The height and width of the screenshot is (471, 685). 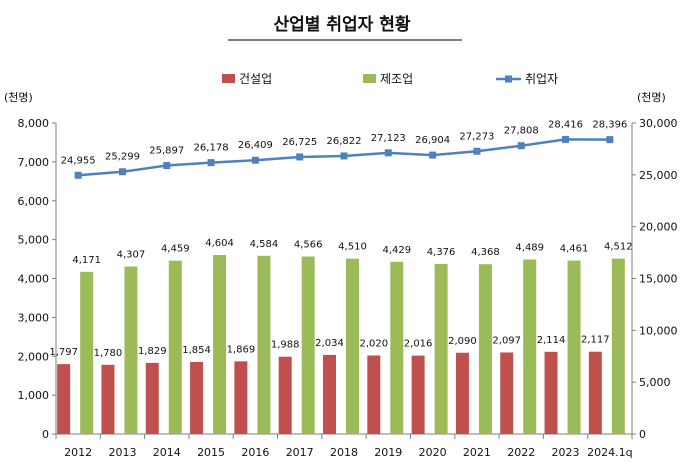 What do you see at coordinates (34, 279) in the screenshot?
I see `y-left-tick-label: 4,000` at bounding box center [34, 279].